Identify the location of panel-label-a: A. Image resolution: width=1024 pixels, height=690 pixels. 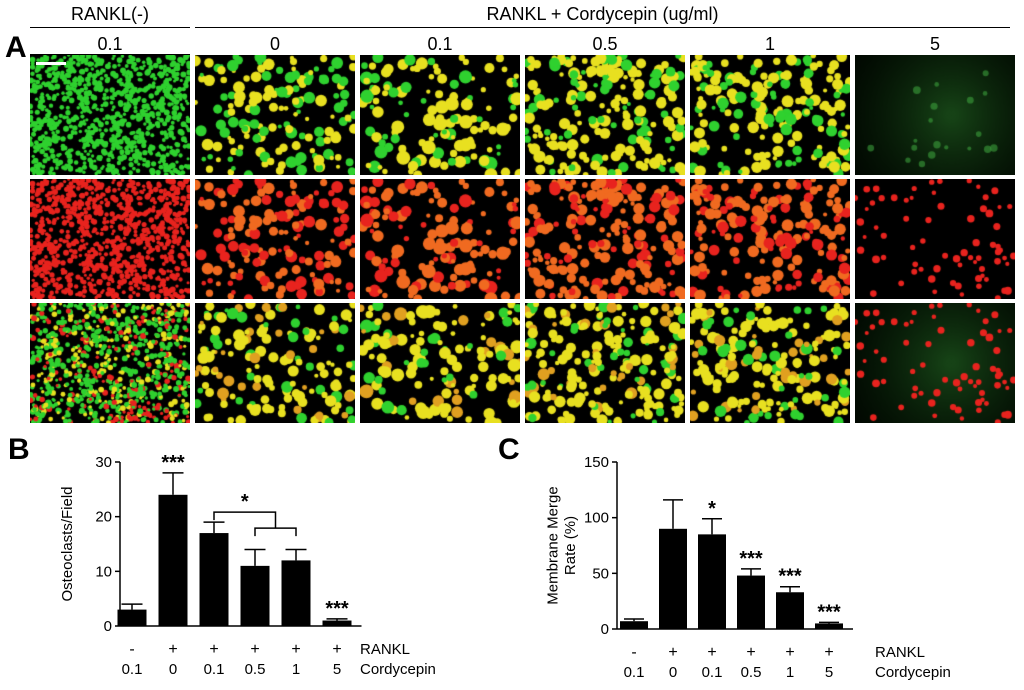
(16, 47).